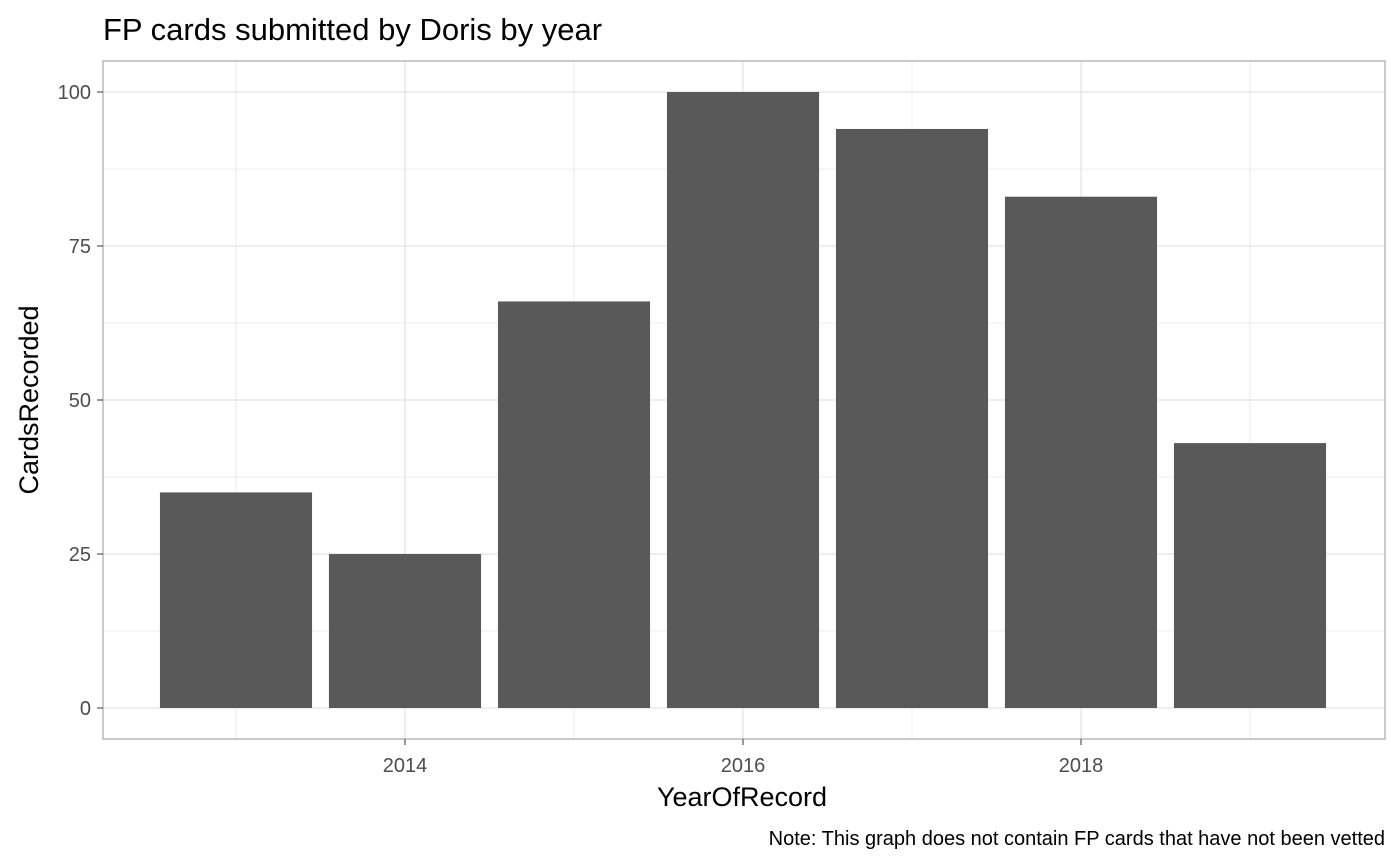  What do you see at coordinates (352, 29) in the screenshot?
I see `chart-title: FP cards submitted by Doris by year` at bounding box center [352, 29].